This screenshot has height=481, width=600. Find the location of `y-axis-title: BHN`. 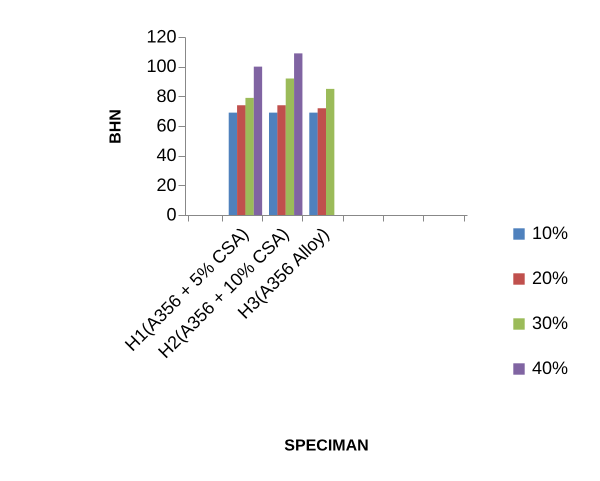

y-axis-title: BHN is located at coordinates (116, 126).